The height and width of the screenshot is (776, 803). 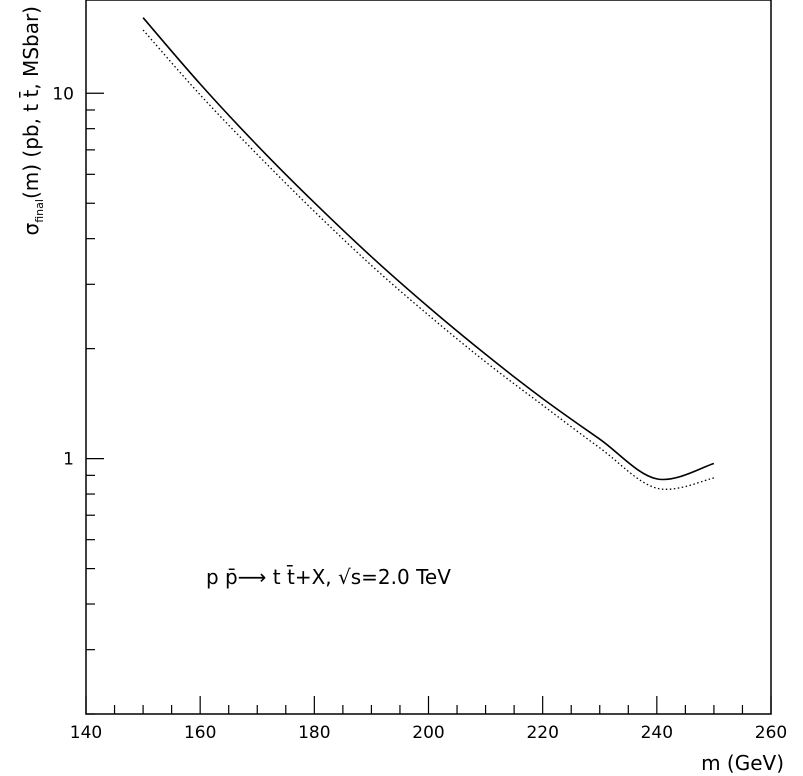 I want to click on x-tick-label-140: 140, so click(x=86, y=733).